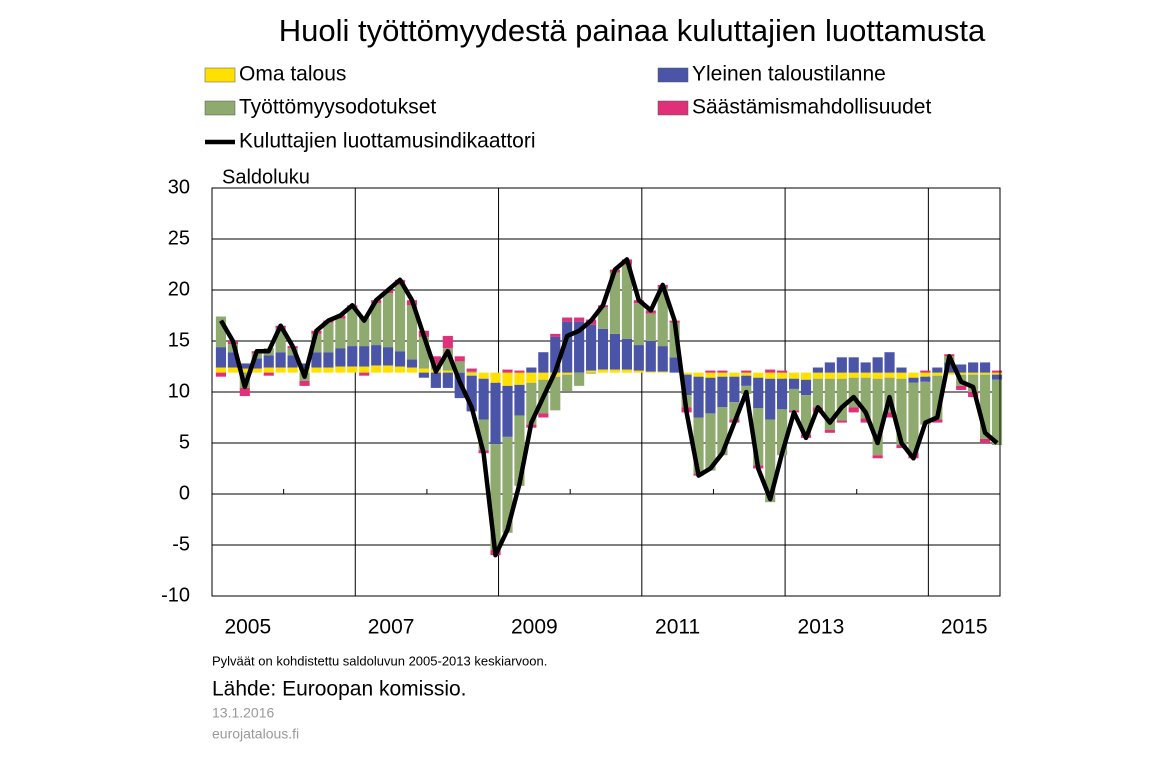 This screenshot has width=1152, height=758. Describe the element at coordinates (179, 340) in the screenshot. I see `y-tick-label: 15` at that location.